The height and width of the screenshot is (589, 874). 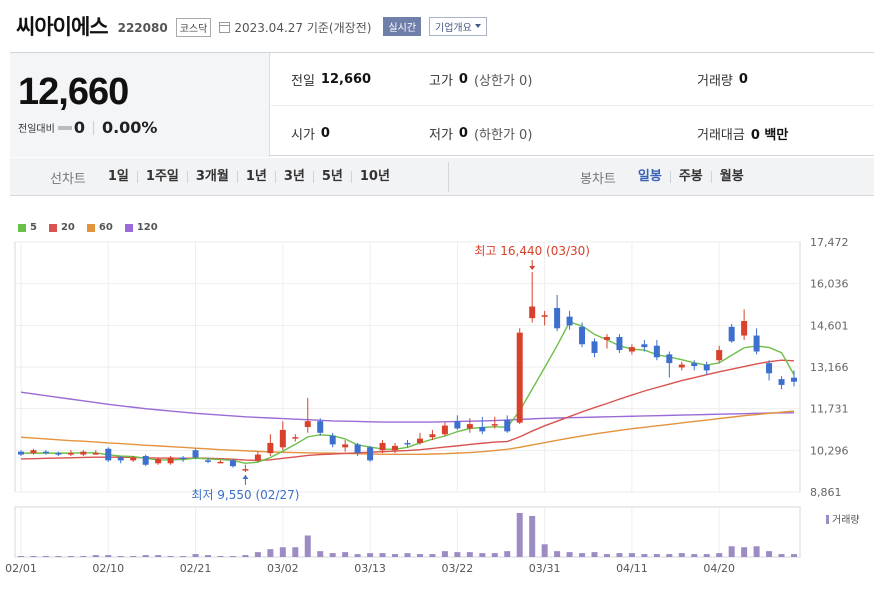 What do you see at coordinates (477, 26) in the screenshot?
I see `chevron-down-icon` at bounding box center [477, 26].